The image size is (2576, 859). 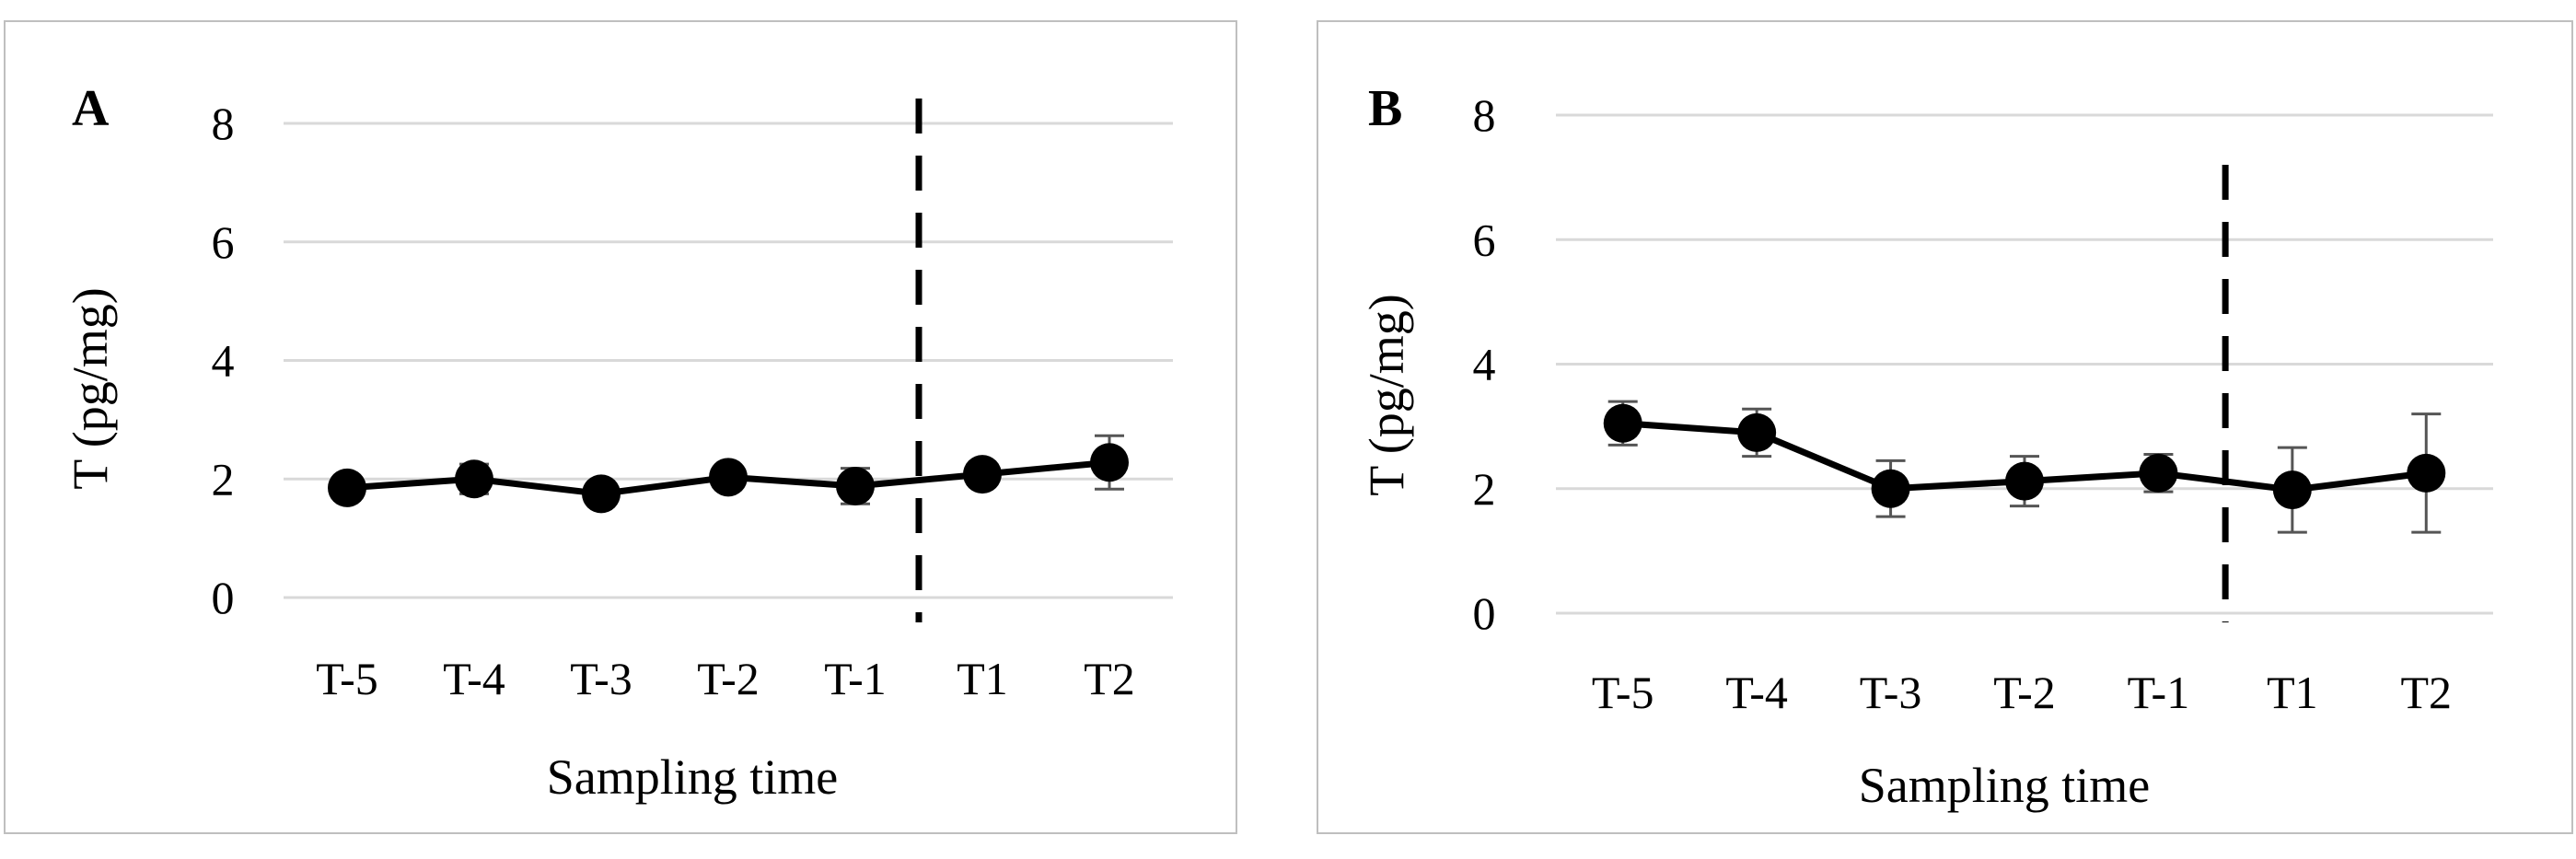 What do you see at coordinates (223, 123) in the screenshot?
I see `y-tick-label-a: 8` at bounding box center [223, 123].